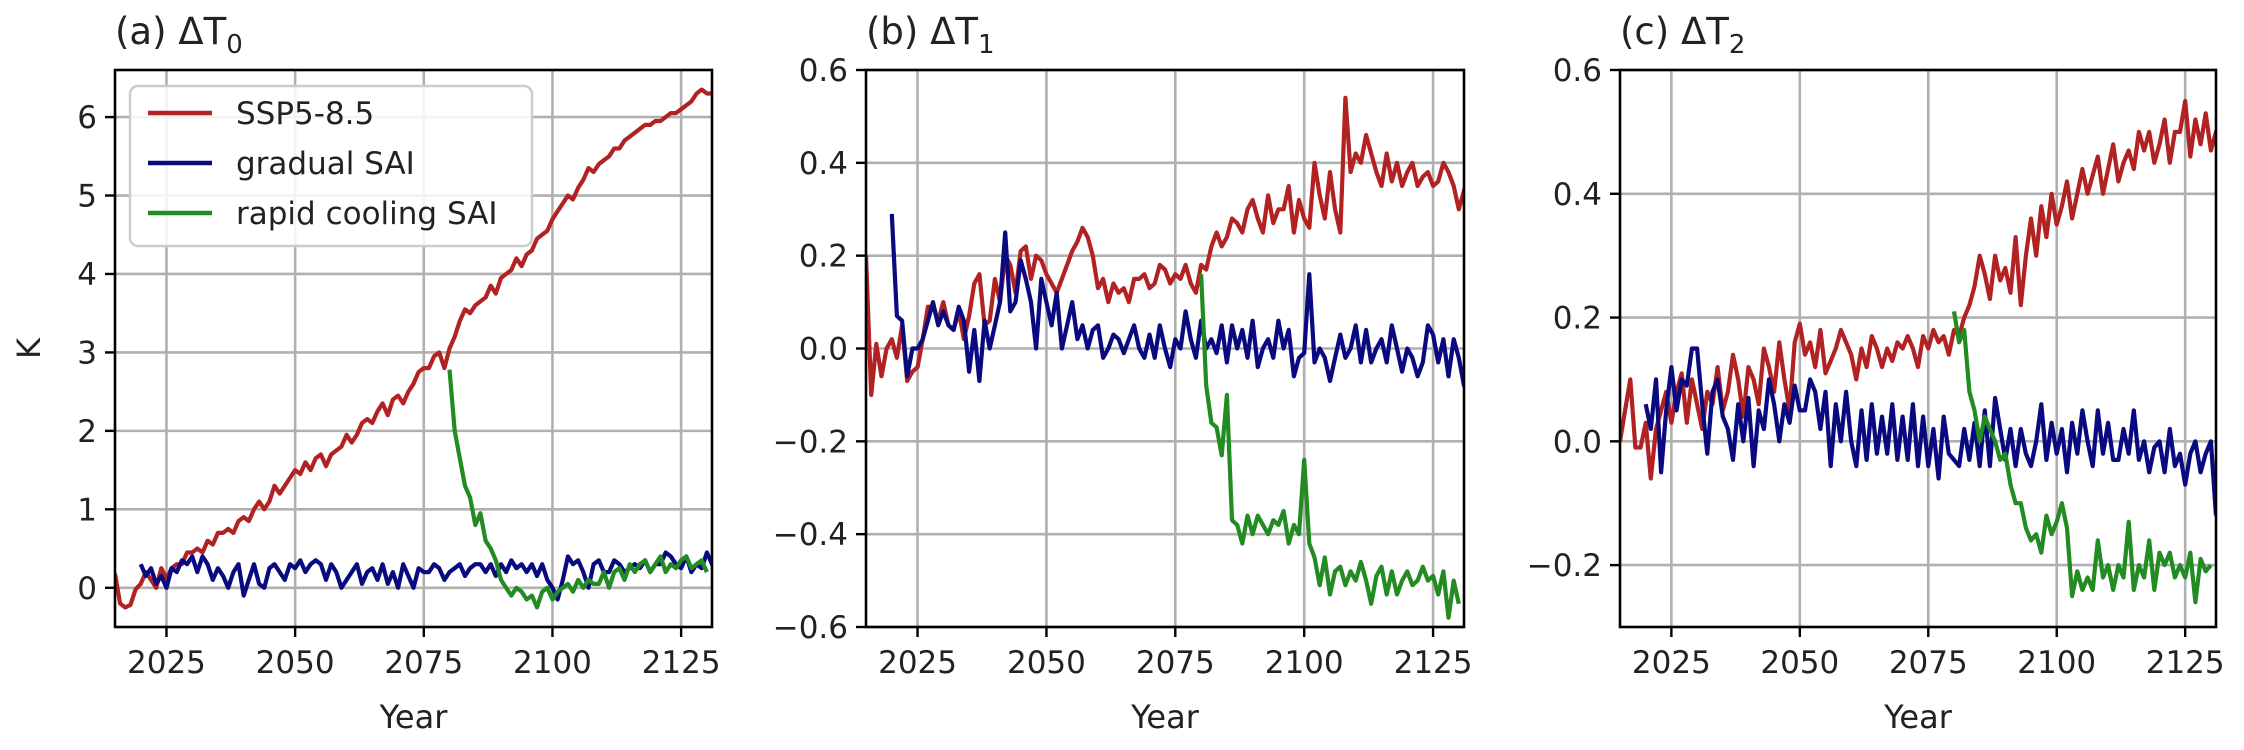  What do you see at coordinates (810, 535) in the screenshot?
I see `y-tick-label: −0.4` at bounding box center [810, 535].